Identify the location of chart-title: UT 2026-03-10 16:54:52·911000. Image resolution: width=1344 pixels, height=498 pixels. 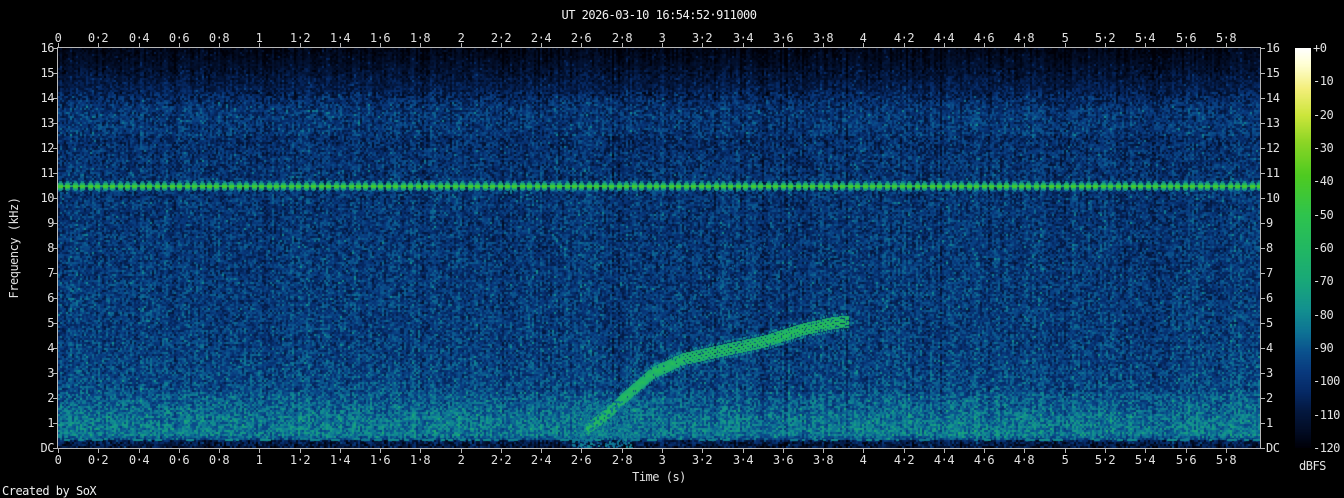
(659, 15).